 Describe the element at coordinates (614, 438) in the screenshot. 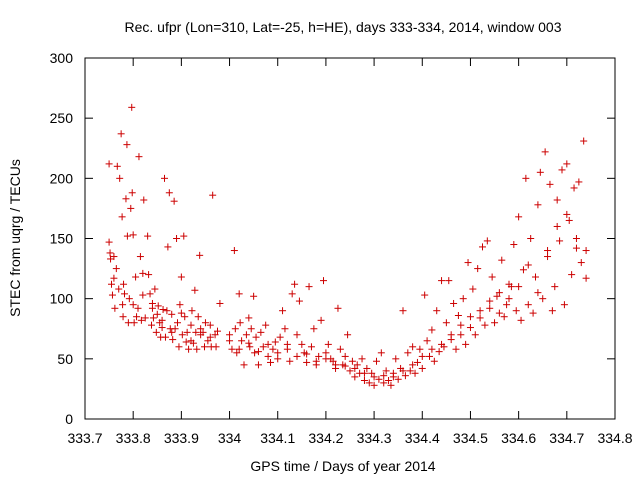

I see `x-tick-label: 334.8` at that location.